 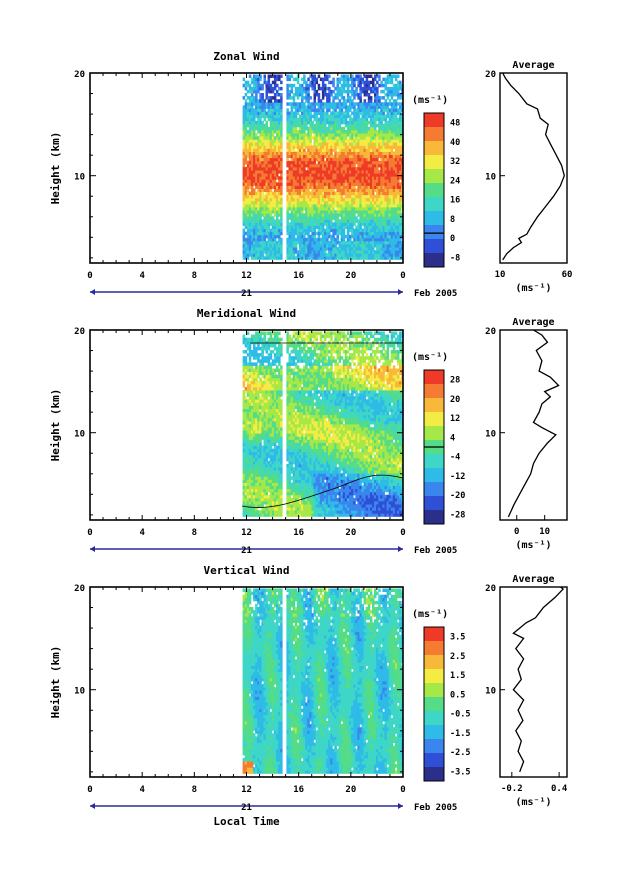 What do you see at coordinates (455, 258) in the screenshot?
I see `colorbar-tick-label: -8` at bounding box center [455, 258].